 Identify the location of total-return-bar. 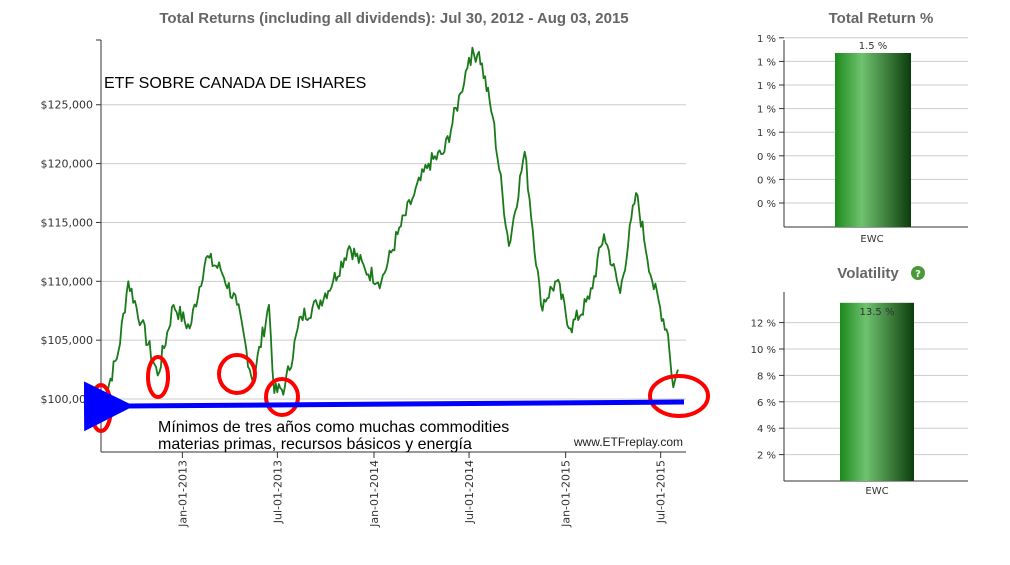
(873, 140).